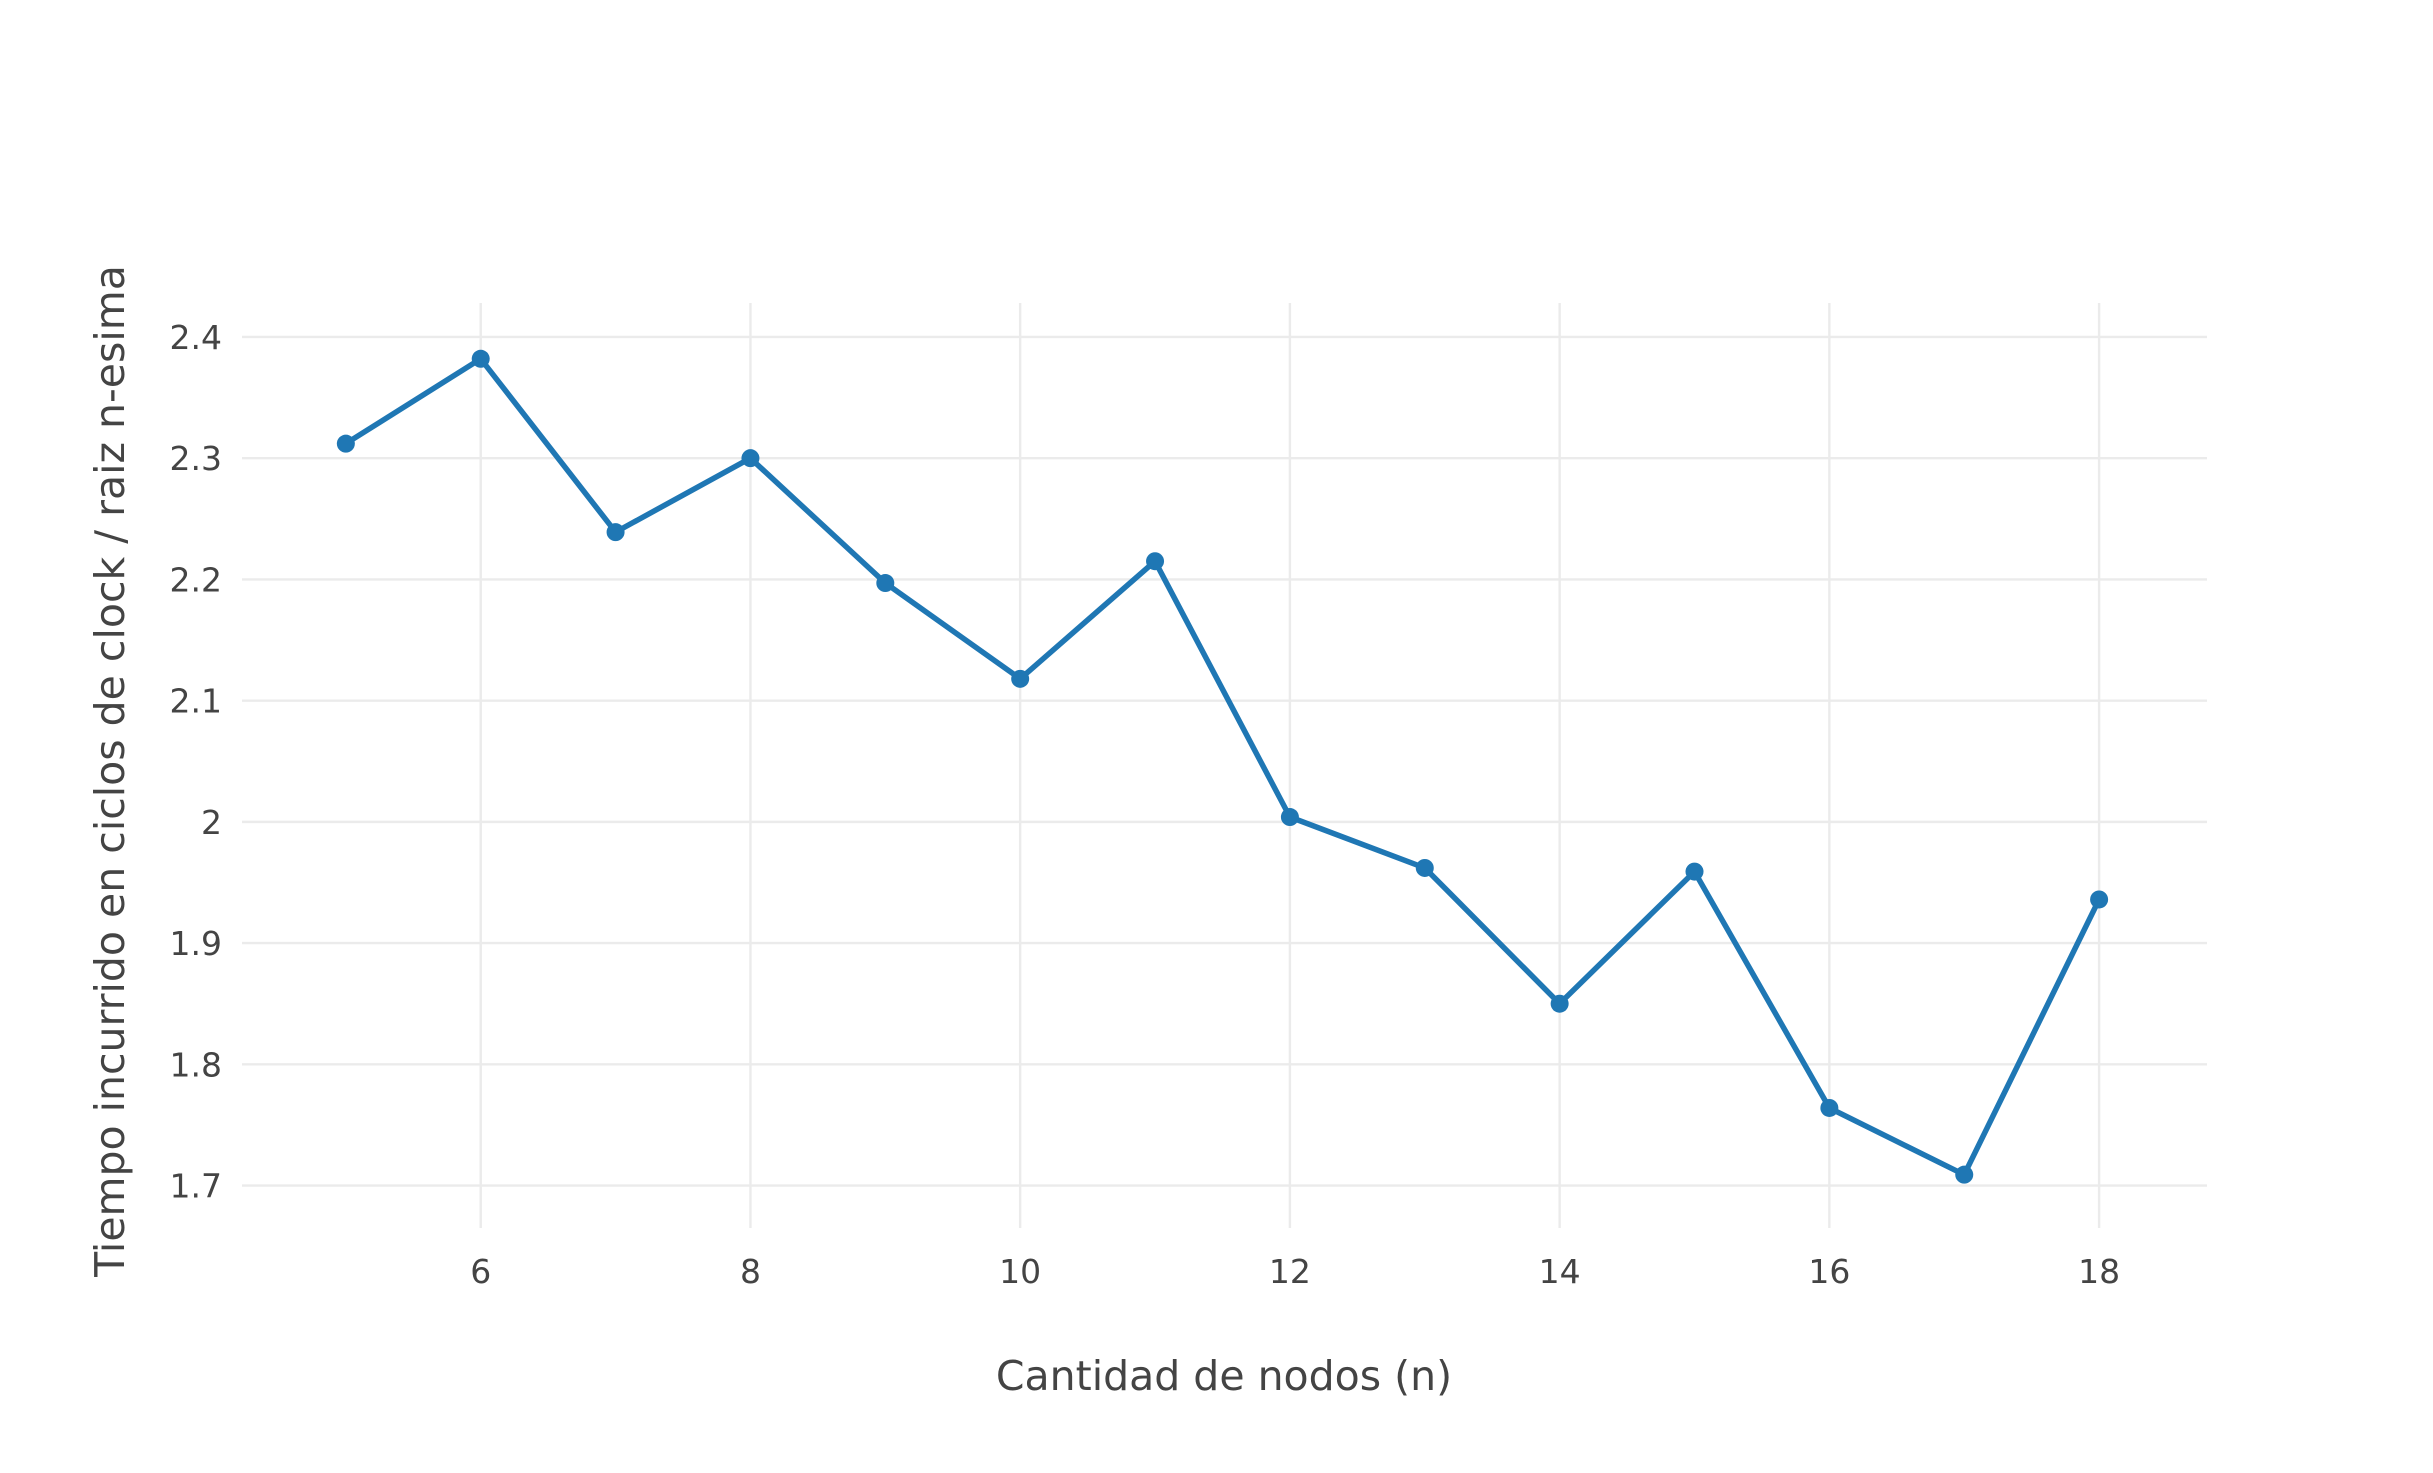  Describe the element at coordinates (196, 1064) in the screenshot. I see `y-tick-label: 1.8` at that location.